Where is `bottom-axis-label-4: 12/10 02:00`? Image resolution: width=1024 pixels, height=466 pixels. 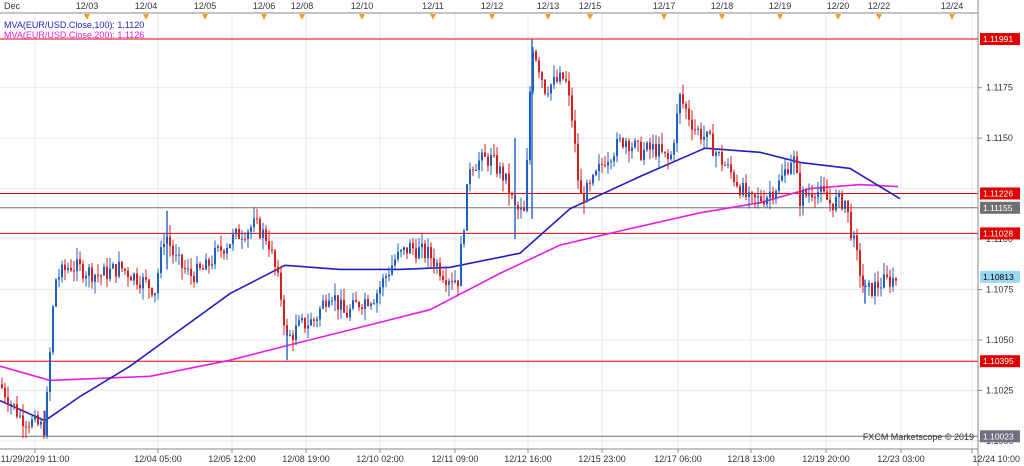
bottom-axis-label-4: 12/10 02:00 is located at coordinates (380, 459).